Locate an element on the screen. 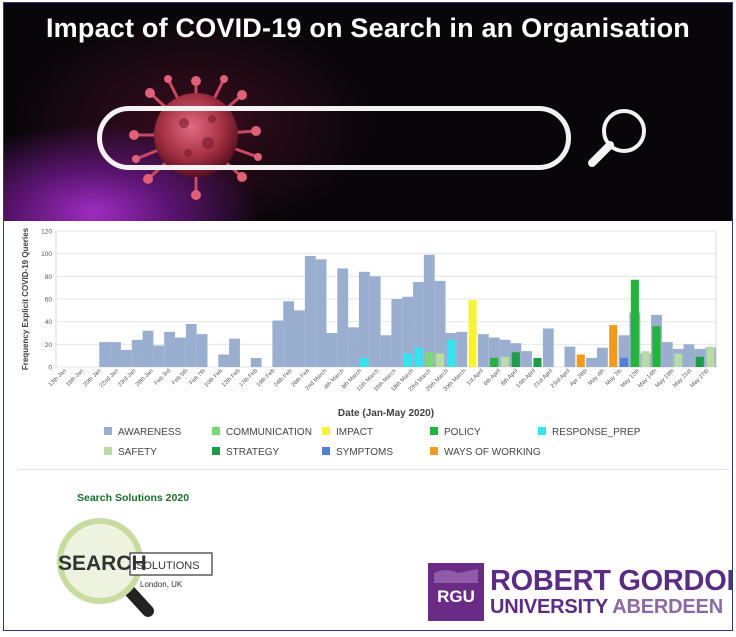 This screenshot has height=637, width=736. rgu-logo: RGU ROBERT GORDON UNIVERSITY ABERDEEN is located at coordinates (580, 592).